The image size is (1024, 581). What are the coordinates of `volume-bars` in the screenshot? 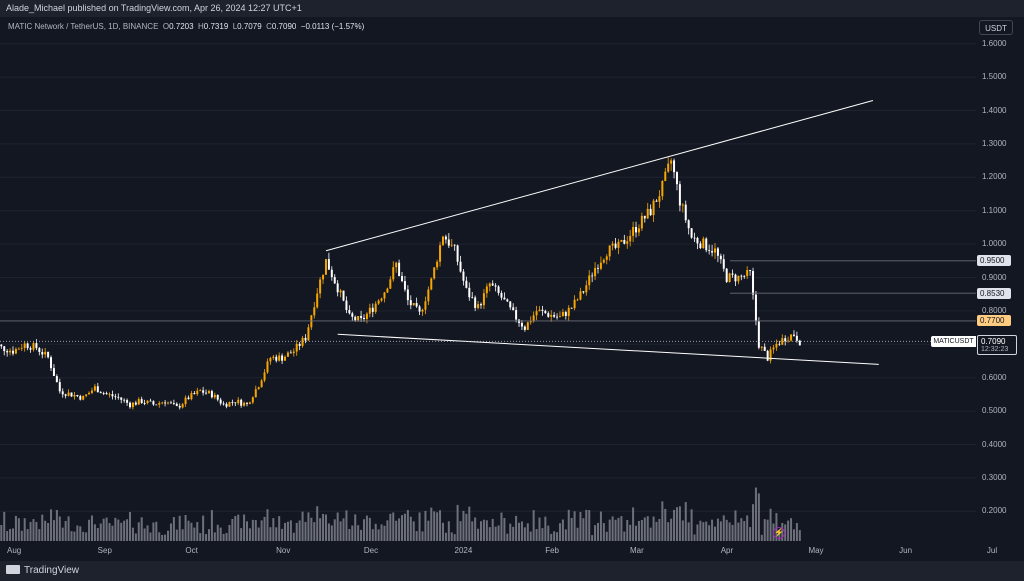 It's located at (400, 514).